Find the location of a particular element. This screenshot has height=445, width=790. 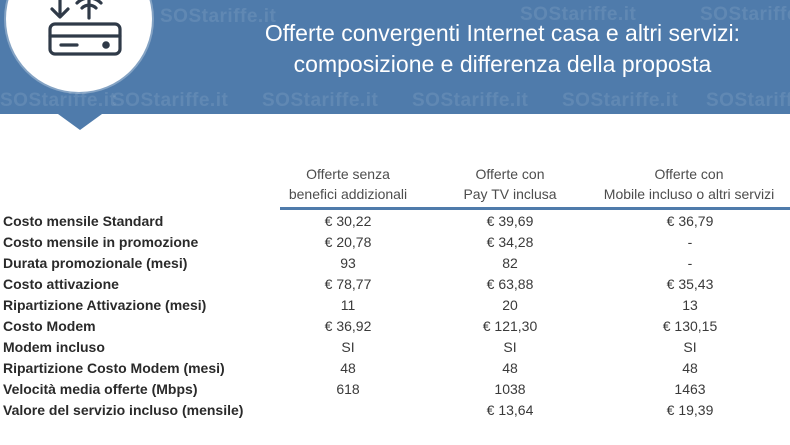

table-row: Durata promozionale (mesi) 93 82 - is located at coordinates (395, 263).